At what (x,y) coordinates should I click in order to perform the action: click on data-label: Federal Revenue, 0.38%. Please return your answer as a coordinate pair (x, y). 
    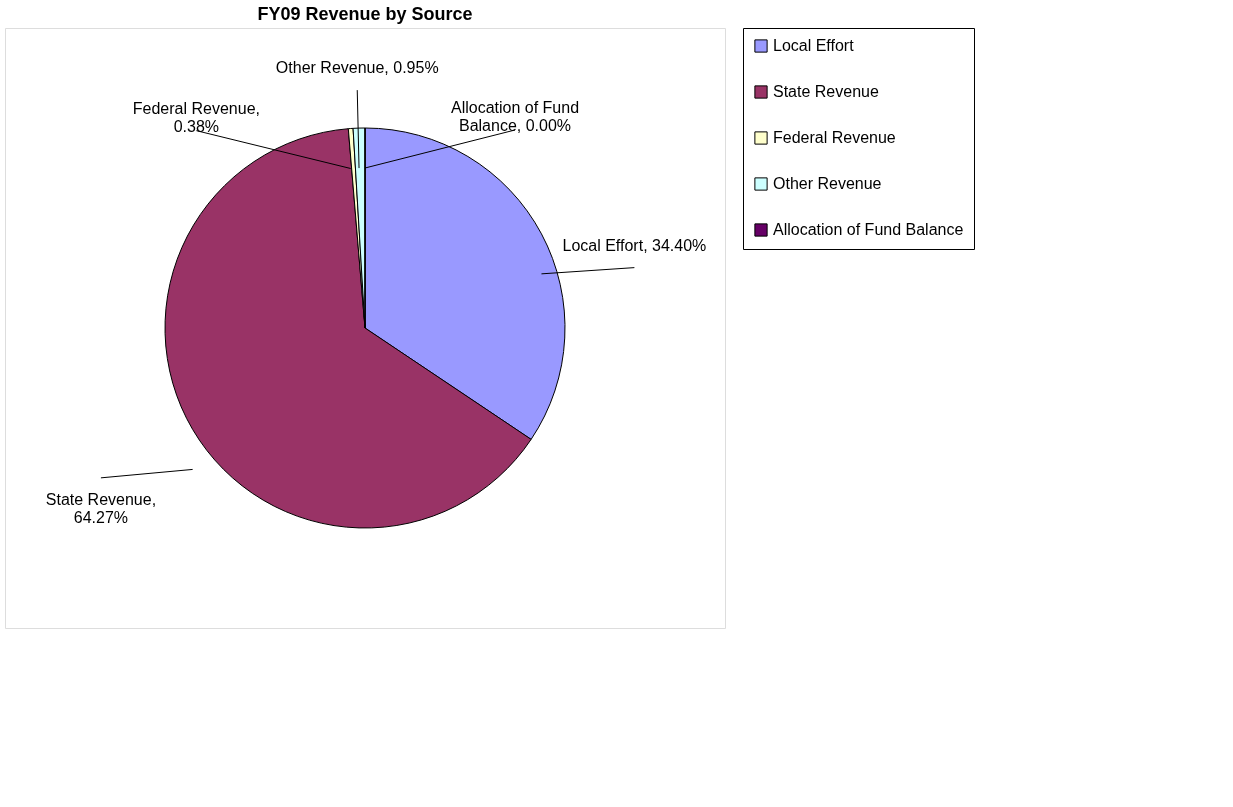
    Looking at the image, I should click on (196, 117).